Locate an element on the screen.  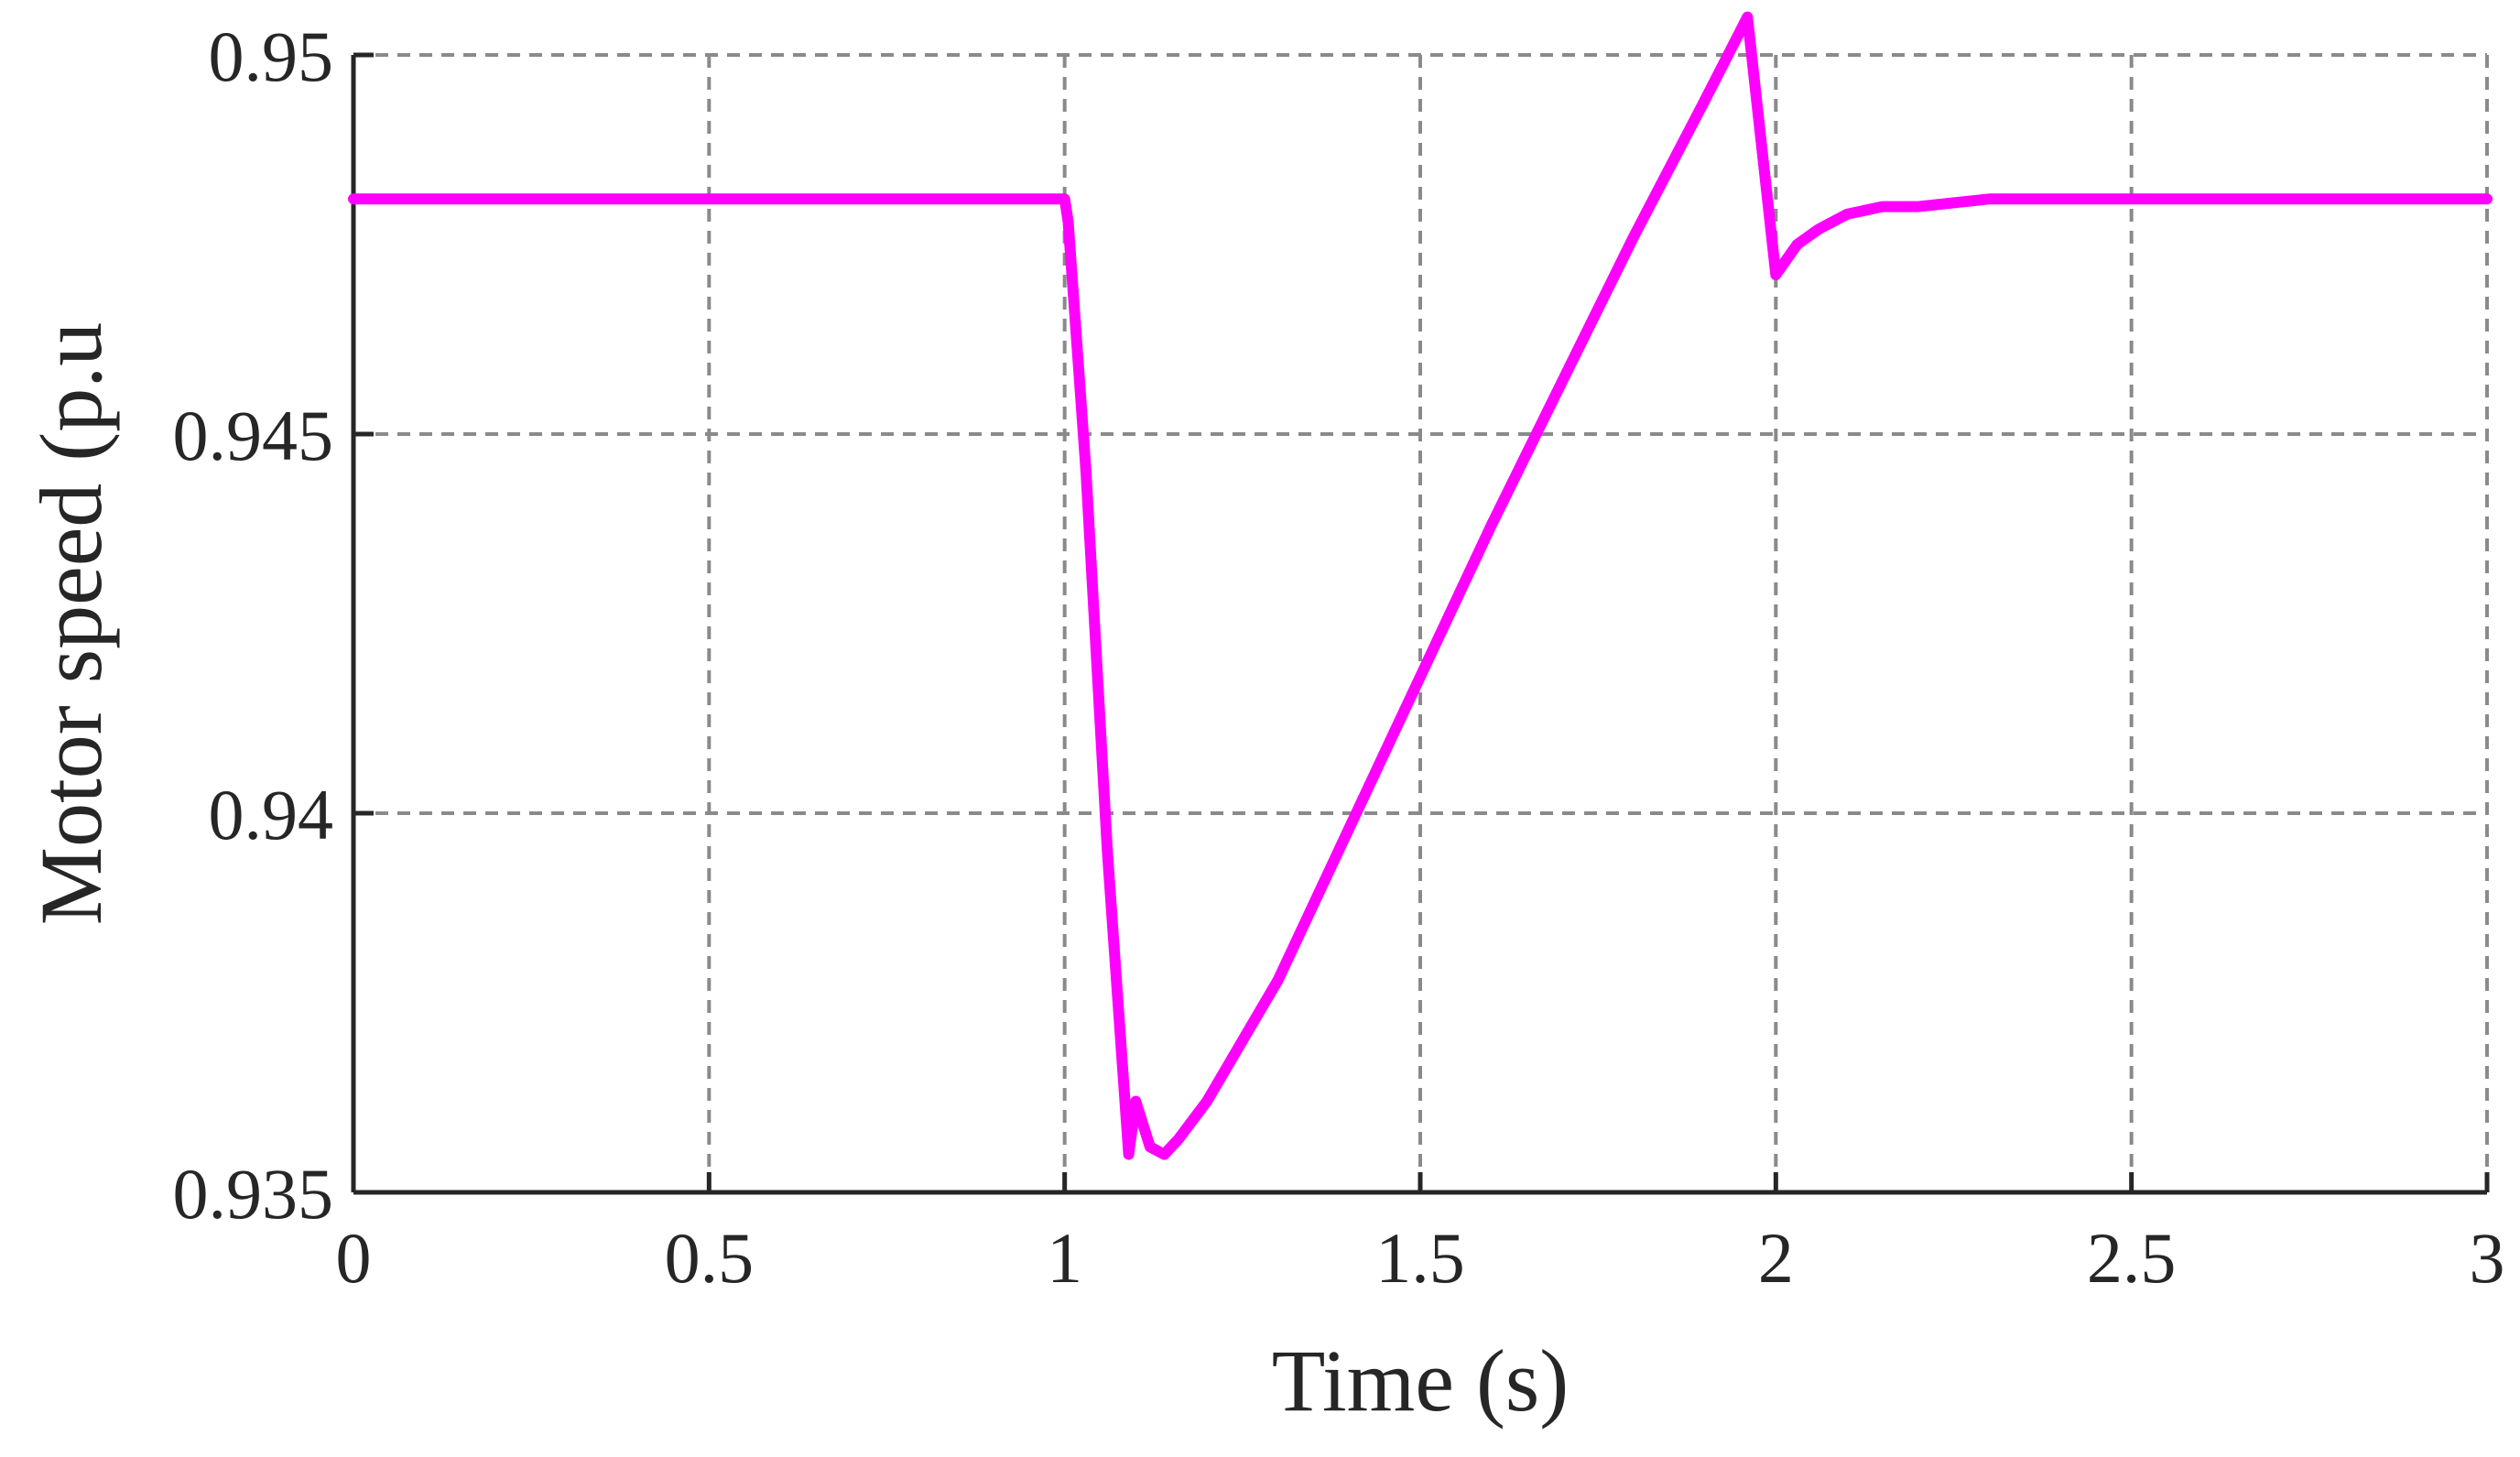
x-tick-label: 2.5 is located at coordinates (2132, 1258).